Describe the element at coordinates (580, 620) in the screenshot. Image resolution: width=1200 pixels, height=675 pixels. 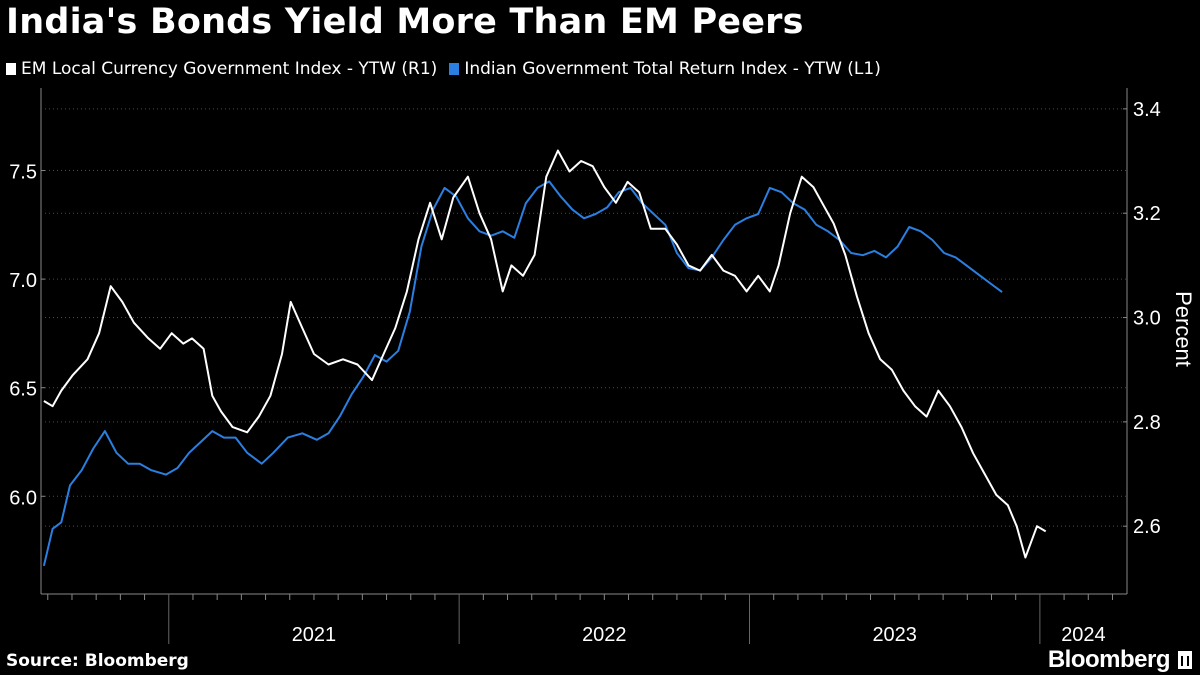
I see `x-axis: 2021 2022 2023 2024` at that location.